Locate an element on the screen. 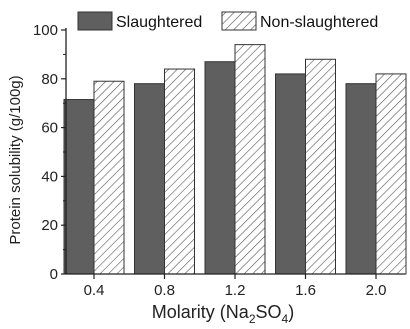  y-tick-label-80: 80 is located at coordinates (49, 79).